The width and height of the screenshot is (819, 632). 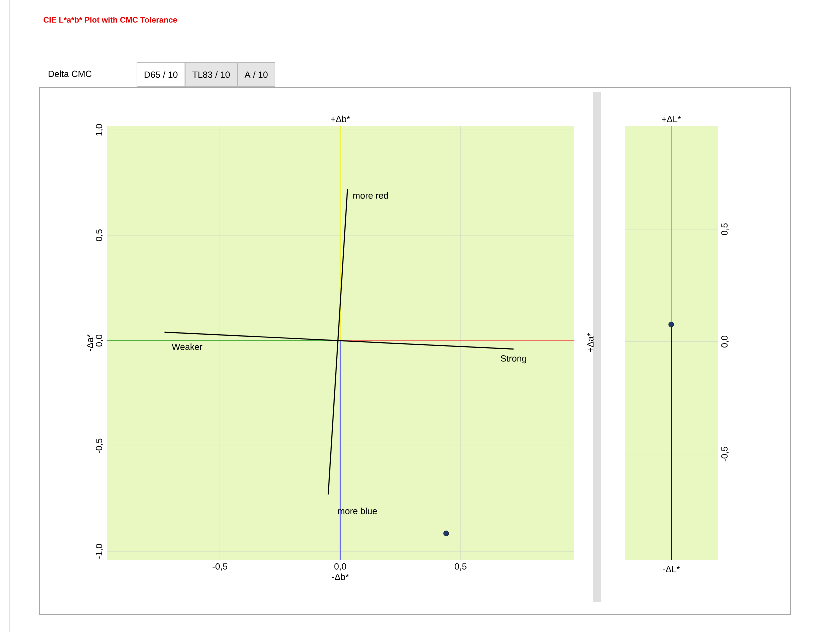 I want to click on annotation: more red, so click(x=371, y=195).